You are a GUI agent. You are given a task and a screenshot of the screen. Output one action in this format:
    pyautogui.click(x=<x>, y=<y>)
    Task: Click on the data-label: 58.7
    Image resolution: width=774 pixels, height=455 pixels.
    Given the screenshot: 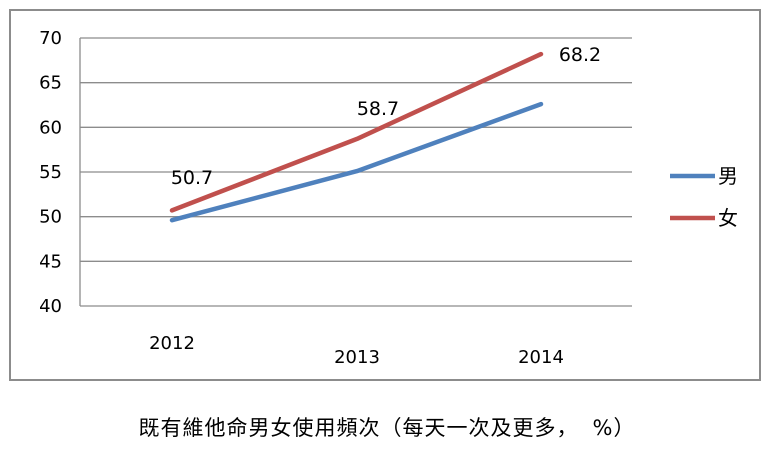 What is the action you would take?
    pyautogui.click(x=378, y=109)
    